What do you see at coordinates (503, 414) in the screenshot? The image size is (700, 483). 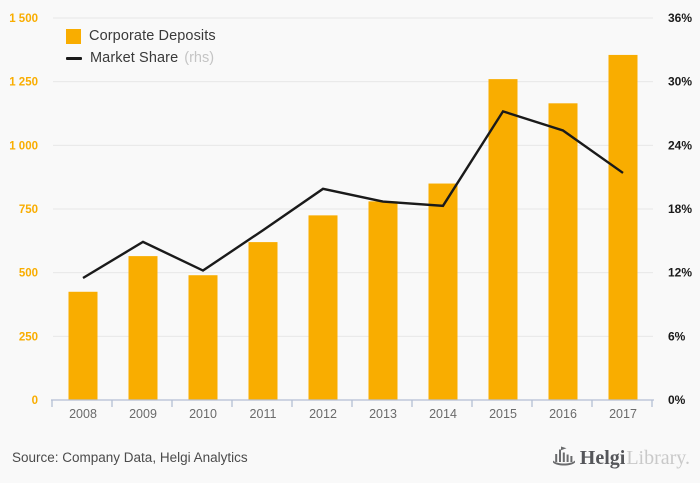 I see `x-axis-year-label: 2015` at bounding box center [503, 414].